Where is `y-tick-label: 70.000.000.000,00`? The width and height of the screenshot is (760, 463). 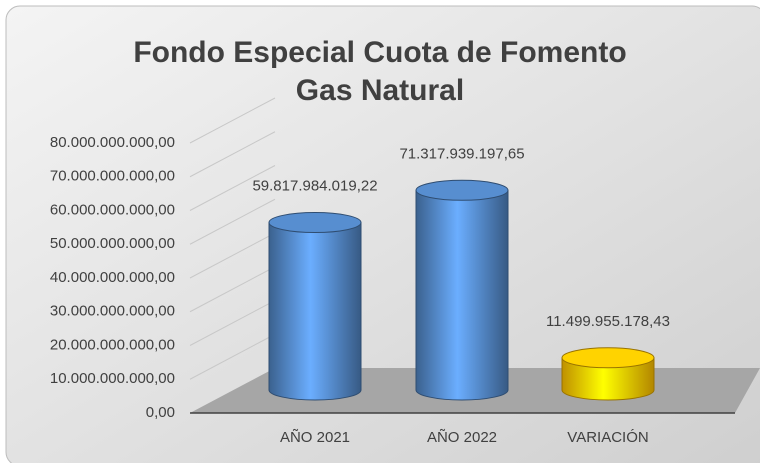 y-tick-label: 70.000.000.000,00 is located at coordinates (112, 176).